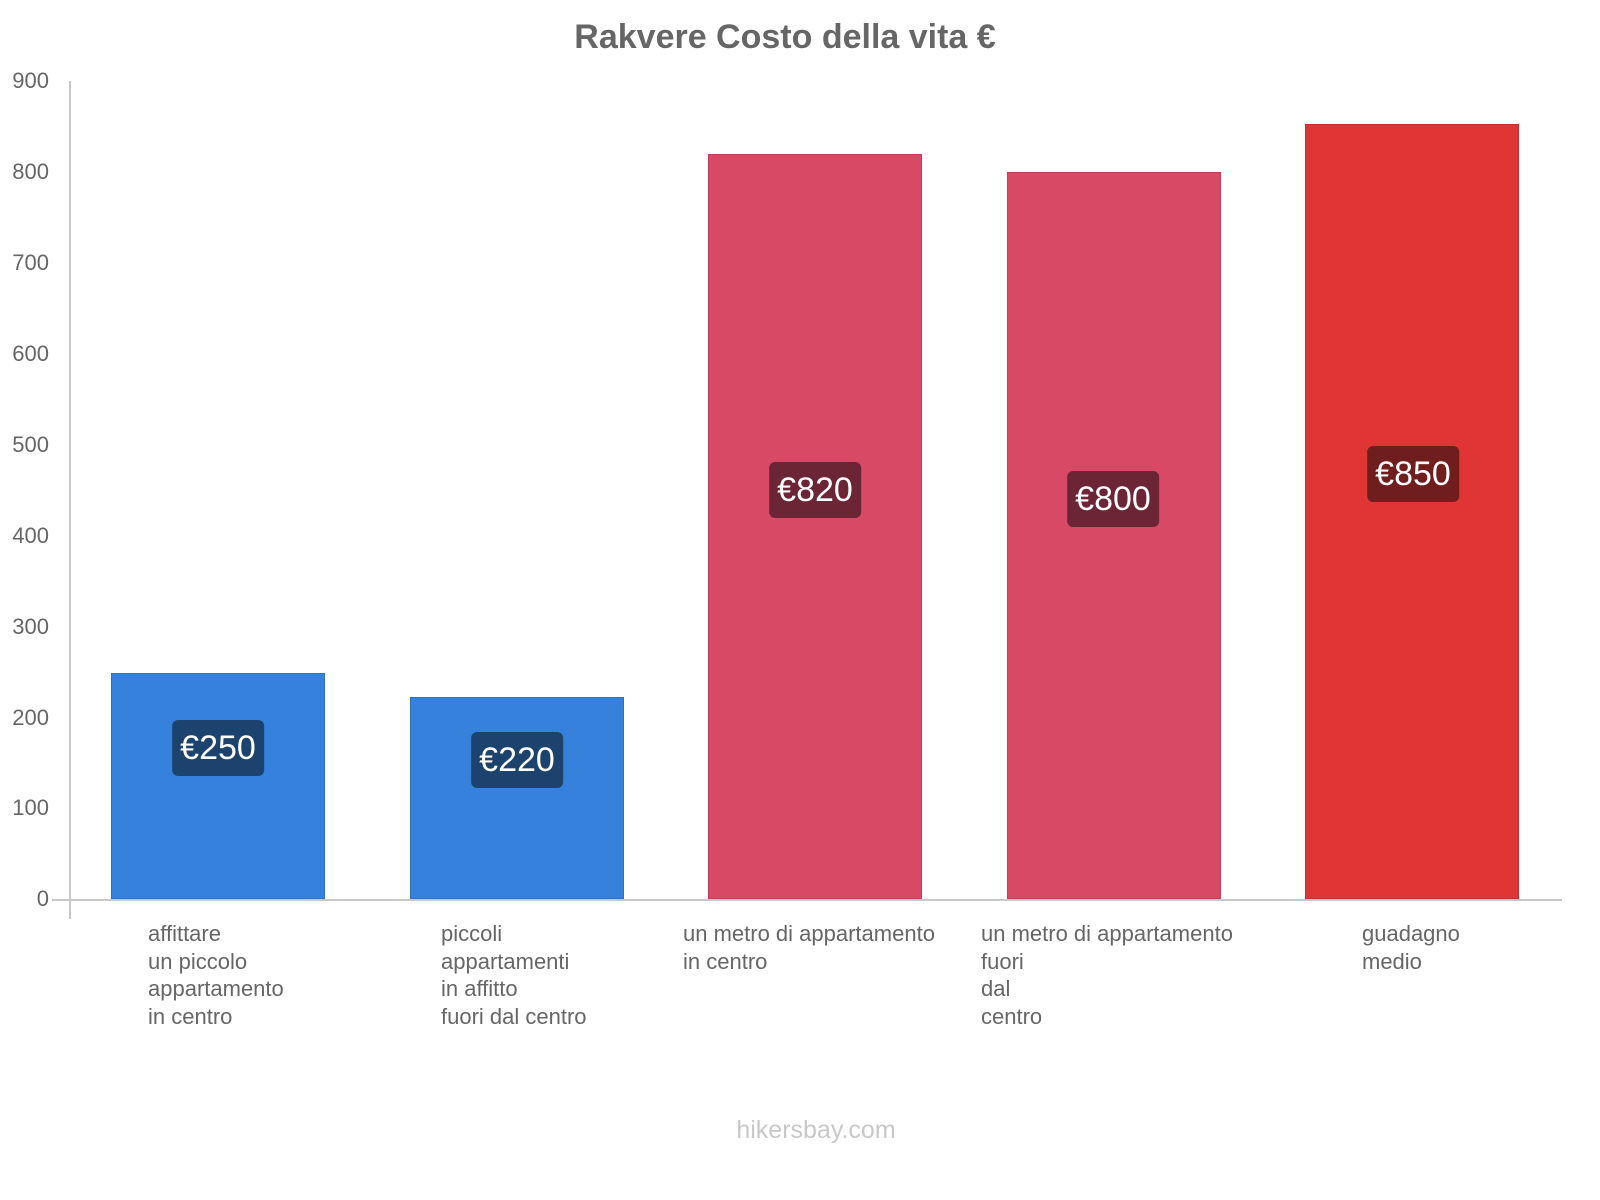  What do you see at coordinates (42, 898) in the screenshot?
I see `y-tick-0: 0` at bounding box center [42, 898].